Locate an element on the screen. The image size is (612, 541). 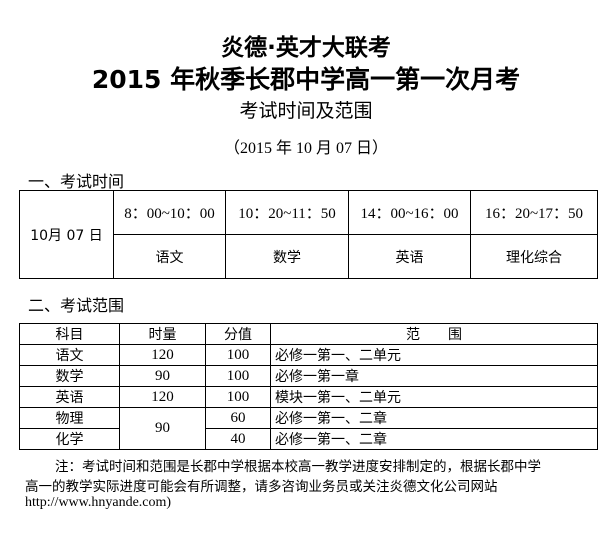
subject-cell: 数学 is located at coordinates (69, 376).